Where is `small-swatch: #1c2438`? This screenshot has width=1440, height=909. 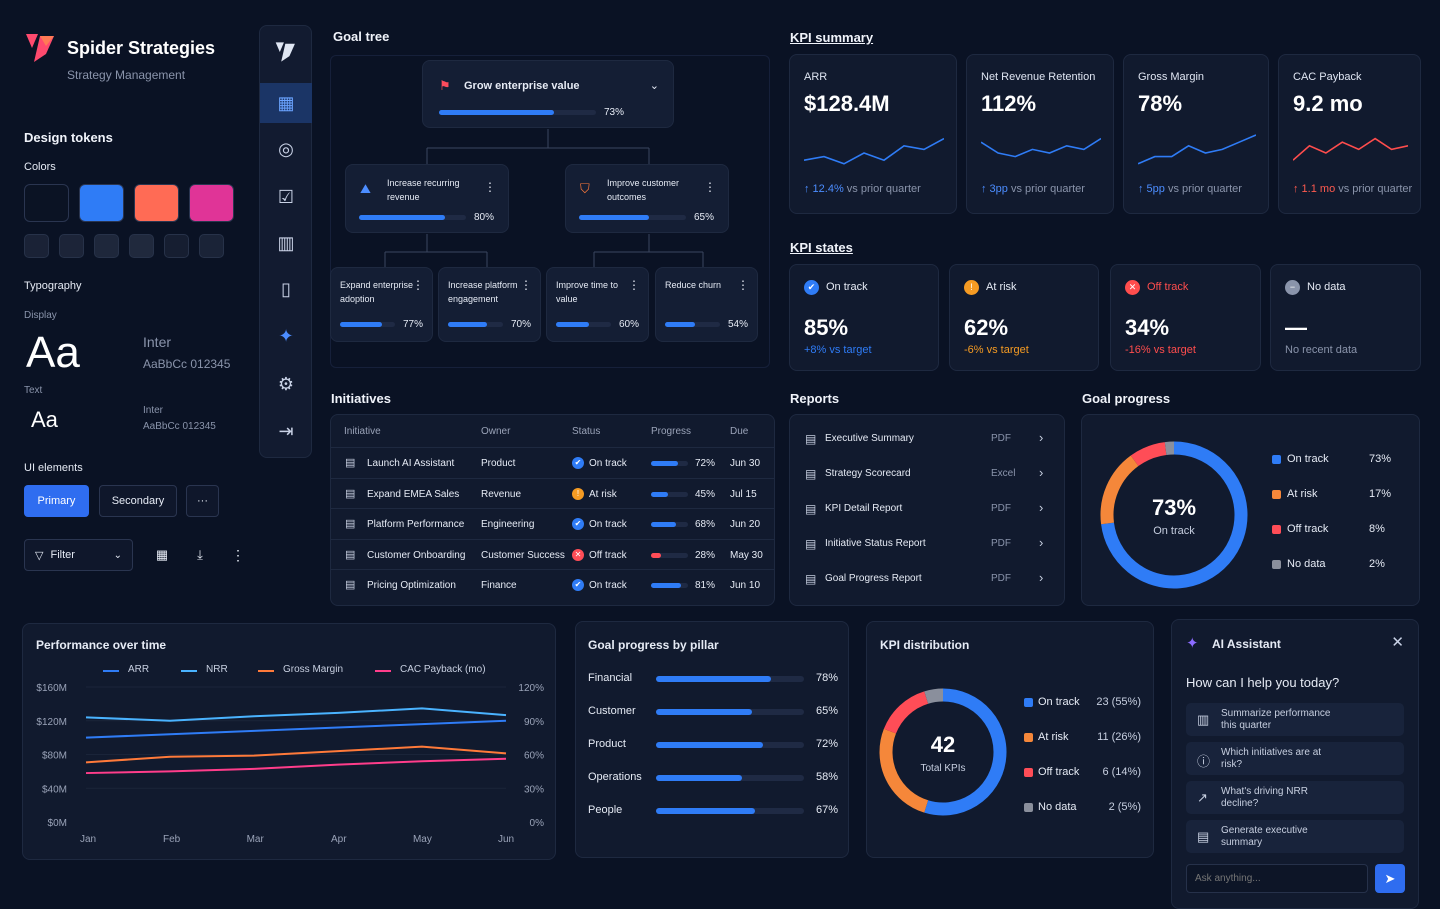 small-swatch: #1c2438 is located at coordinates (71, 246).